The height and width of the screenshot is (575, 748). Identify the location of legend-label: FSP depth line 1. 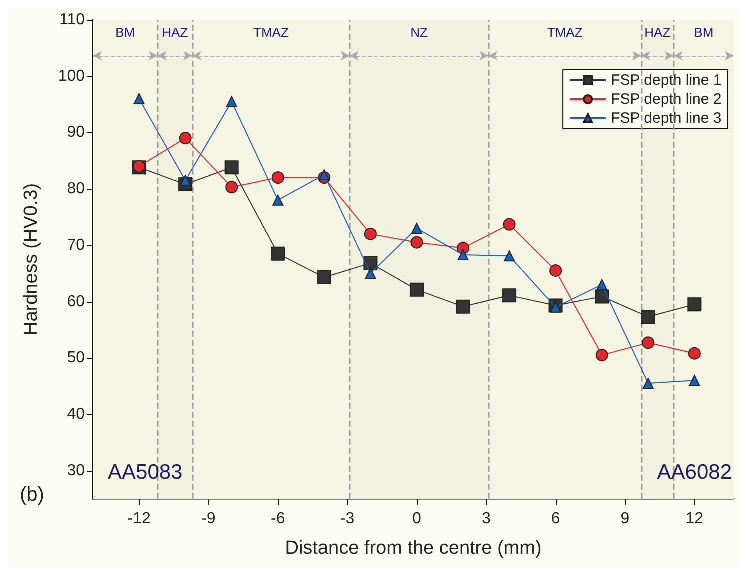
(666, 80).